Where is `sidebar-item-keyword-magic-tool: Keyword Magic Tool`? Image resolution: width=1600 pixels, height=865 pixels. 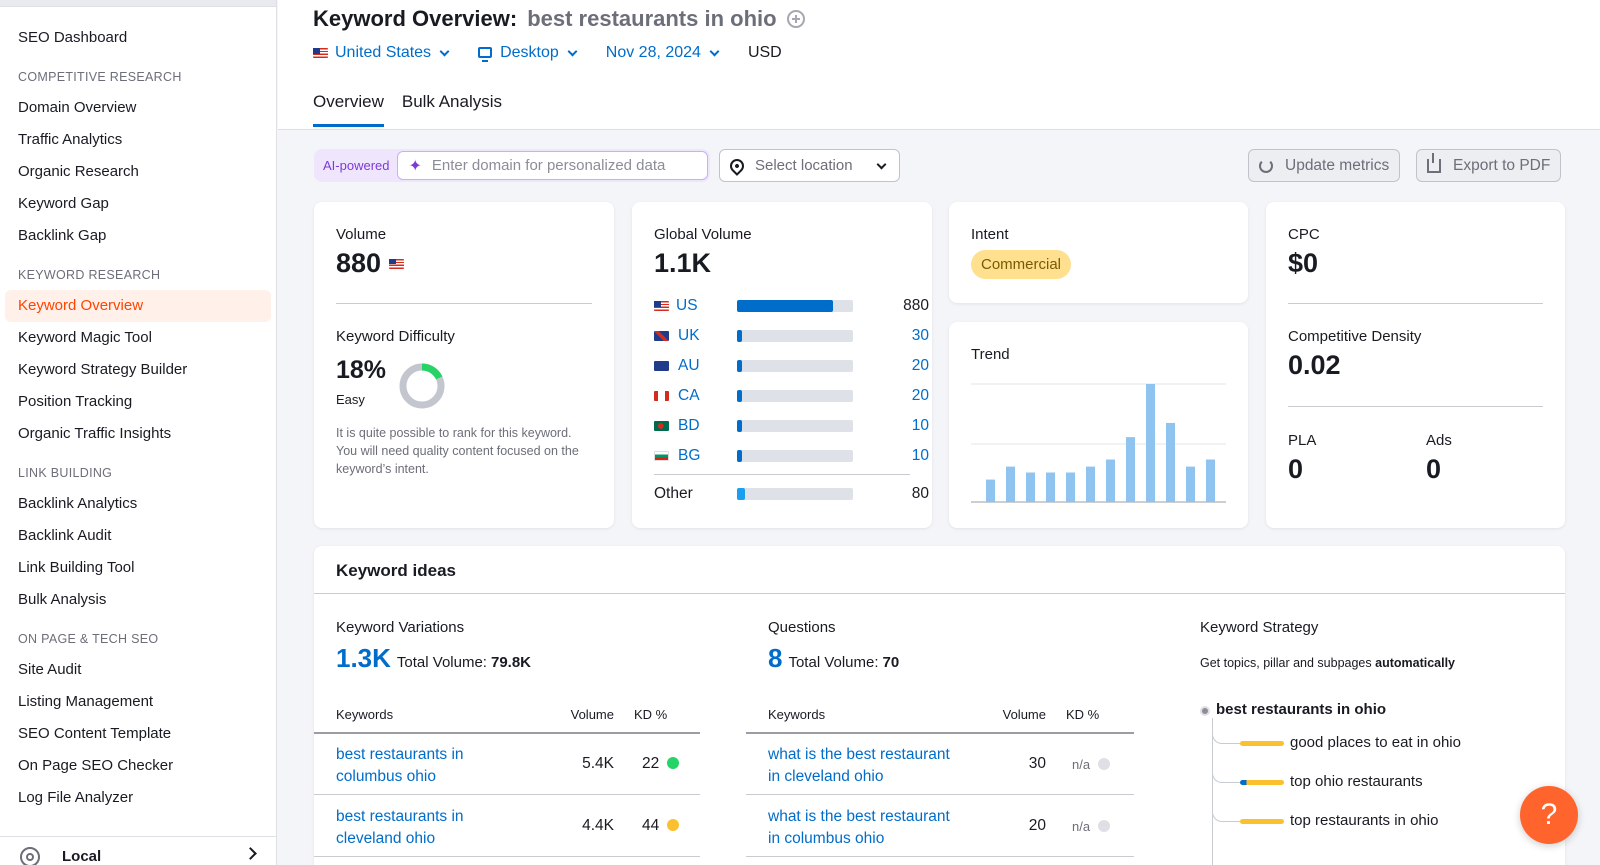 sidebar-item-keyword-magic-tool: Keyword Magic Tool is located at coordinates (85, 337).